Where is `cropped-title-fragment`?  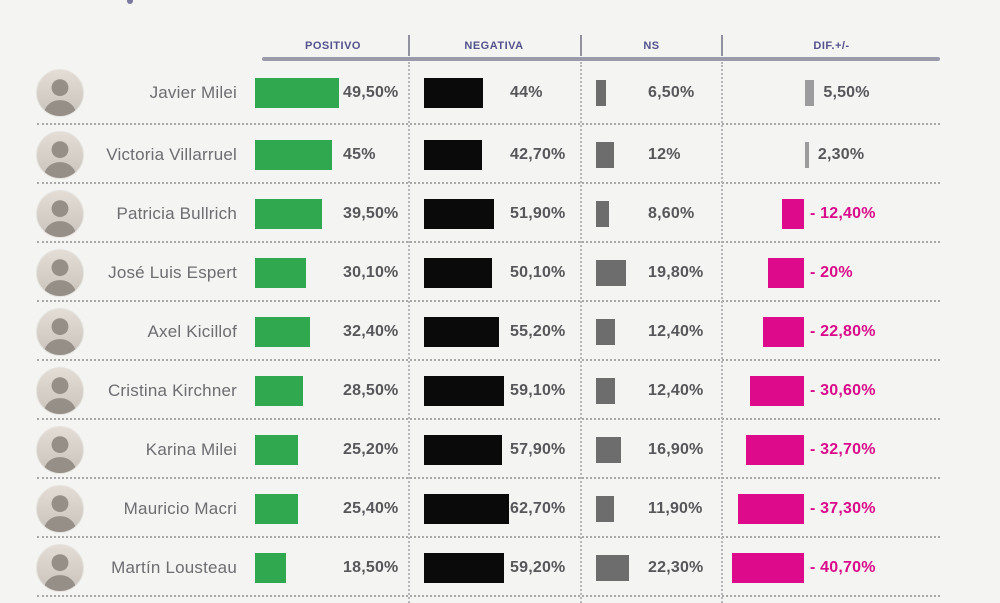 cropped-title-fragment is located at coordinates (130, 2).